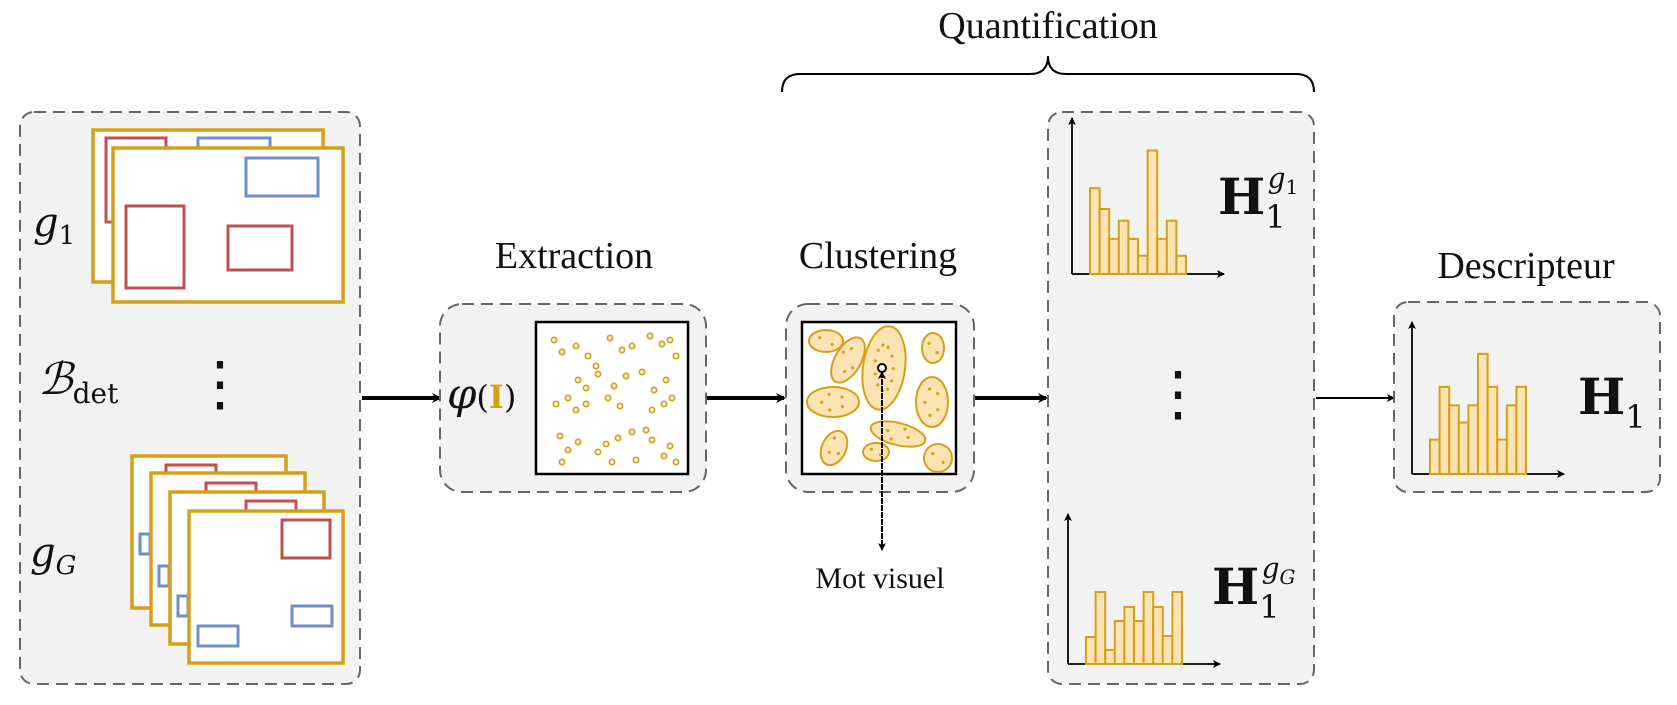  I want to click on quantification-title: Quantification, so click(1047, 26).